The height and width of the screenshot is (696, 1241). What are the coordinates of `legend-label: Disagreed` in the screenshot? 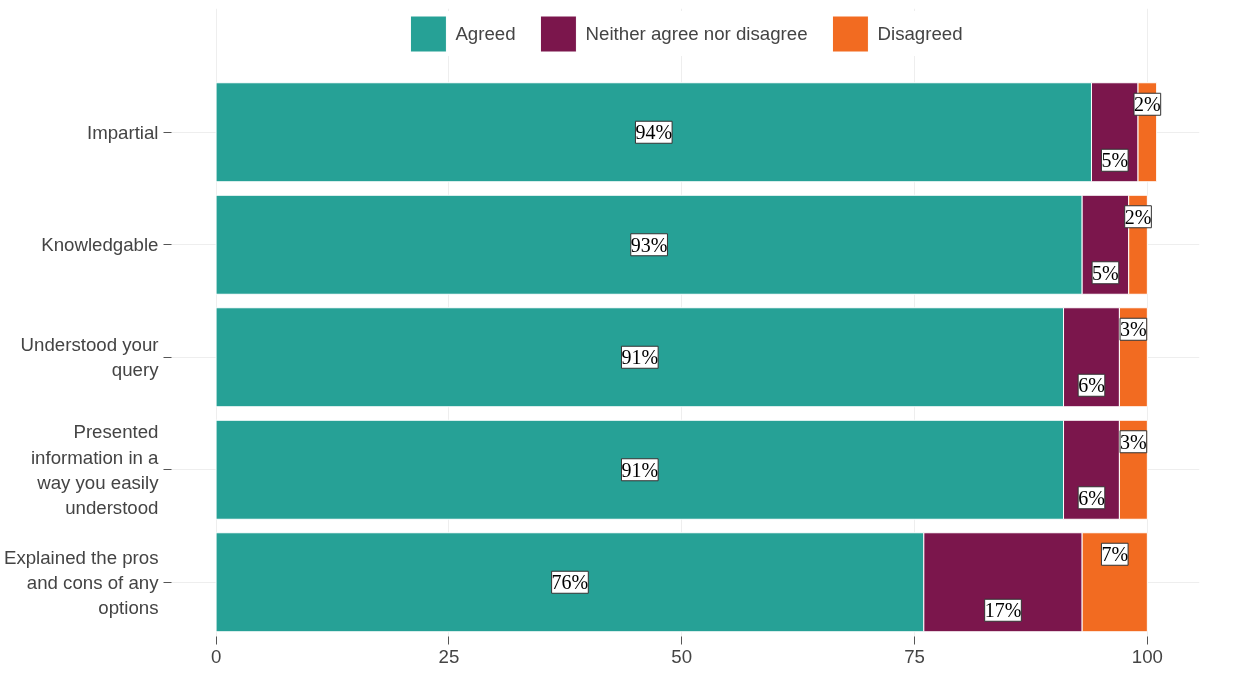 It's located at (920, 33).